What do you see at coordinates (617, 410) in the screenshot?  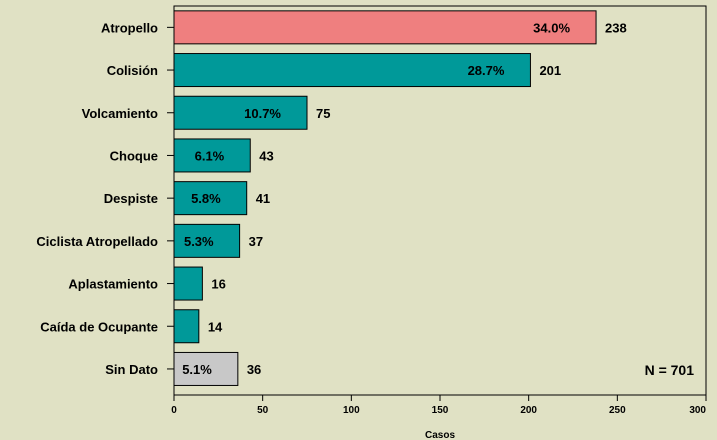 I see `x-tick-label: 250` at bounding box center [617, 410].